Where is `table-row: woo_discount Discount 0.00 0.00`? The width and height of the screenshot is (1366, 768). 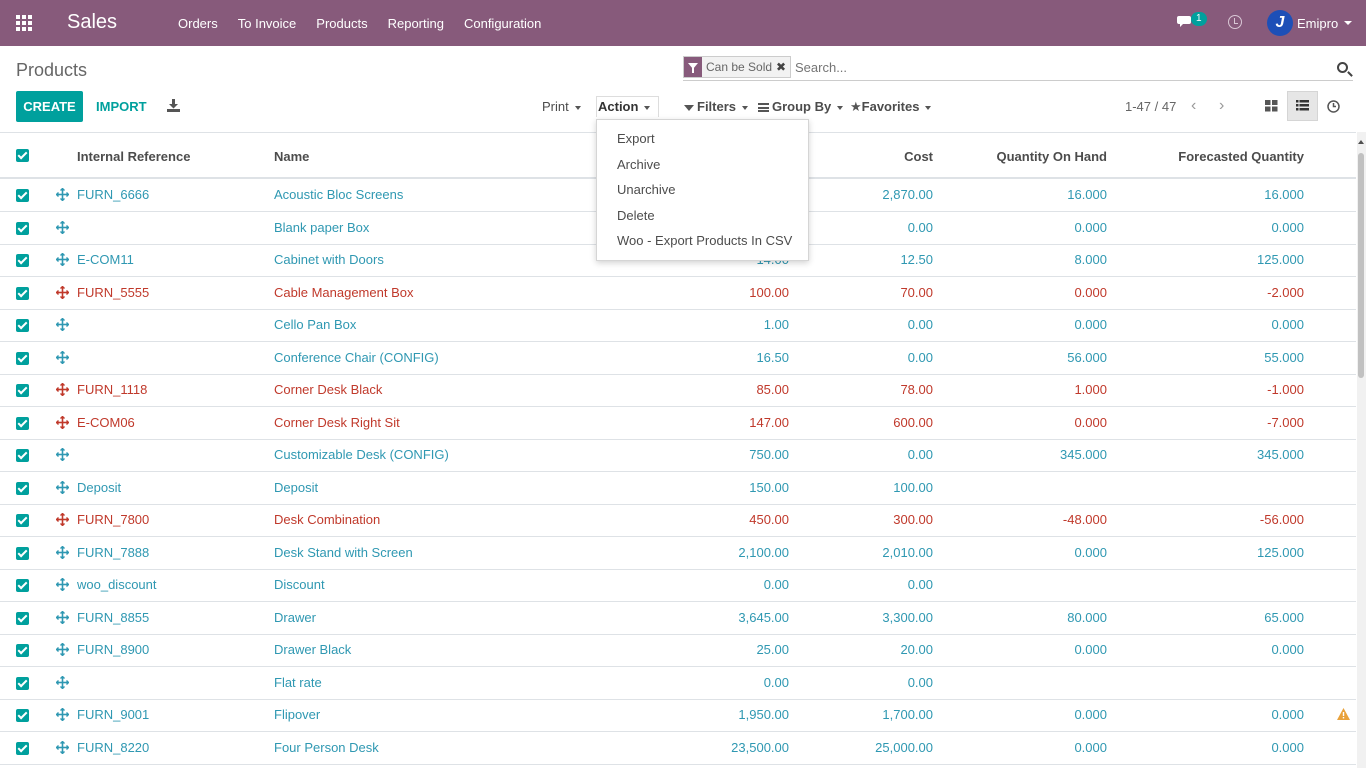
table-row: woo_discount Discount 0.00 0.00 is located at coordinates (678, 585).